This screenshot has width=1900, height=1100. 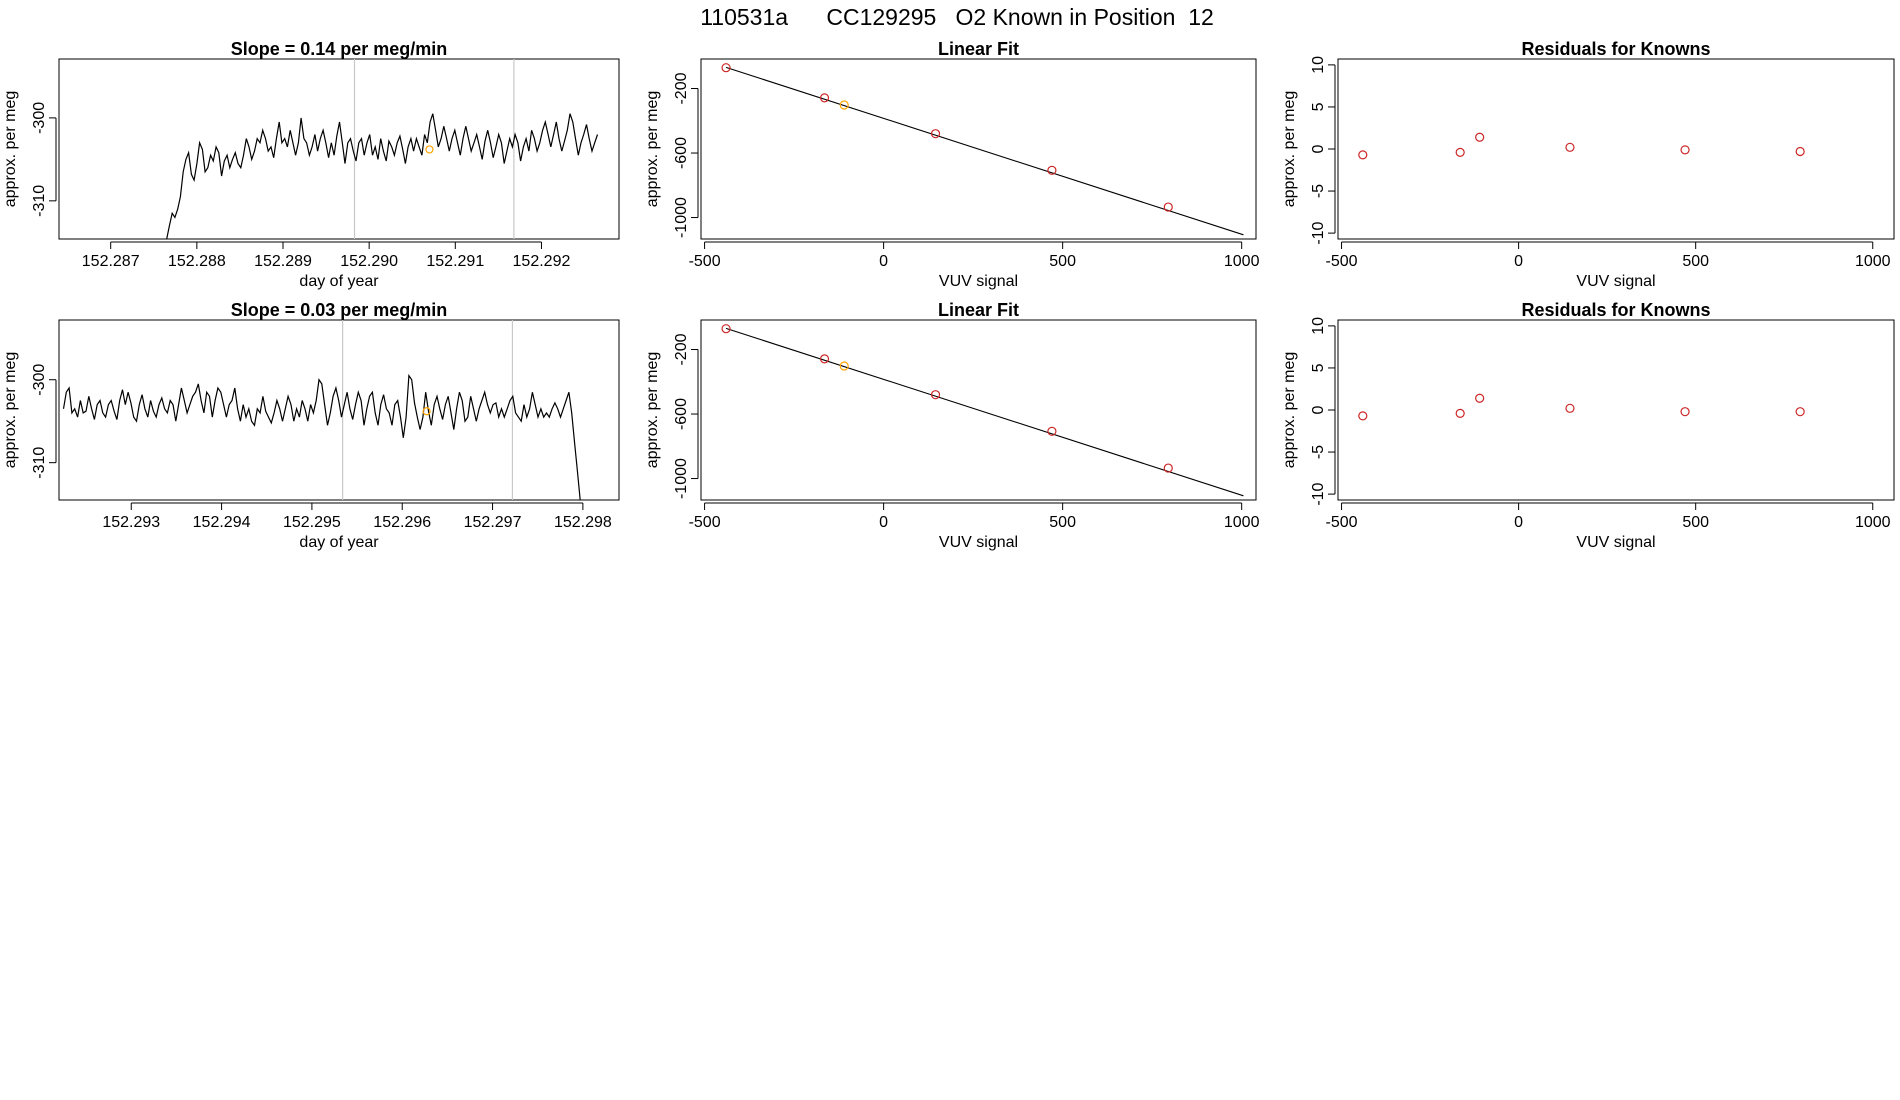 I want to click on residuals-2-ylabel: approx. per meg, so click(x=1289, y=410).